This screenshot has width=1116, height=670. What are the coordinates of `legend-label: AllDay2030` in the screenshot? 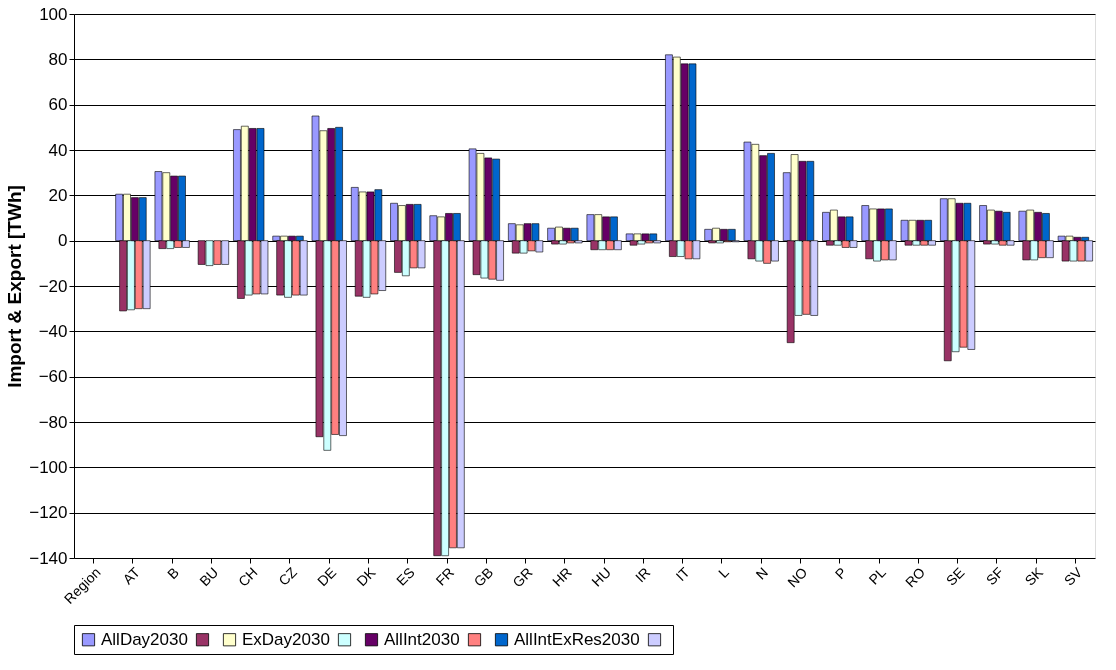 It's located at (144, 639).